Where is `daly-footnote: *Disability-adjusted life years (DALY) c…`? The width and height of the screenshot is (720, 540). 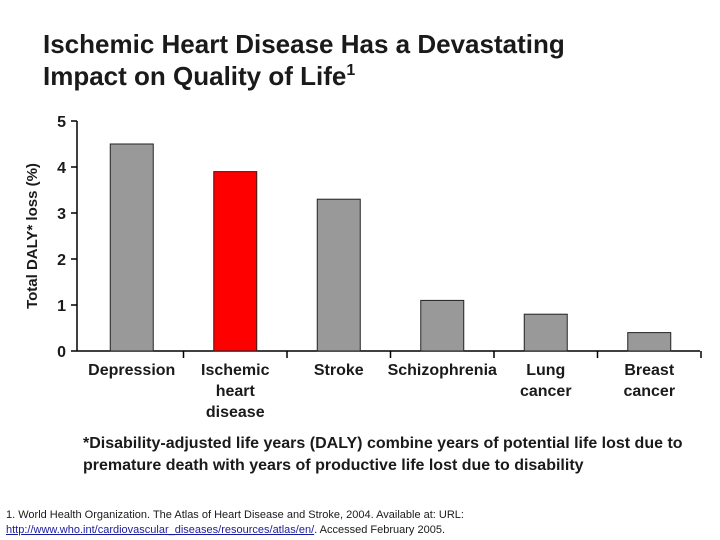
daly-footnote: *Disability-adjusted life years (DALY) c… is located at coordinates (383, 454).